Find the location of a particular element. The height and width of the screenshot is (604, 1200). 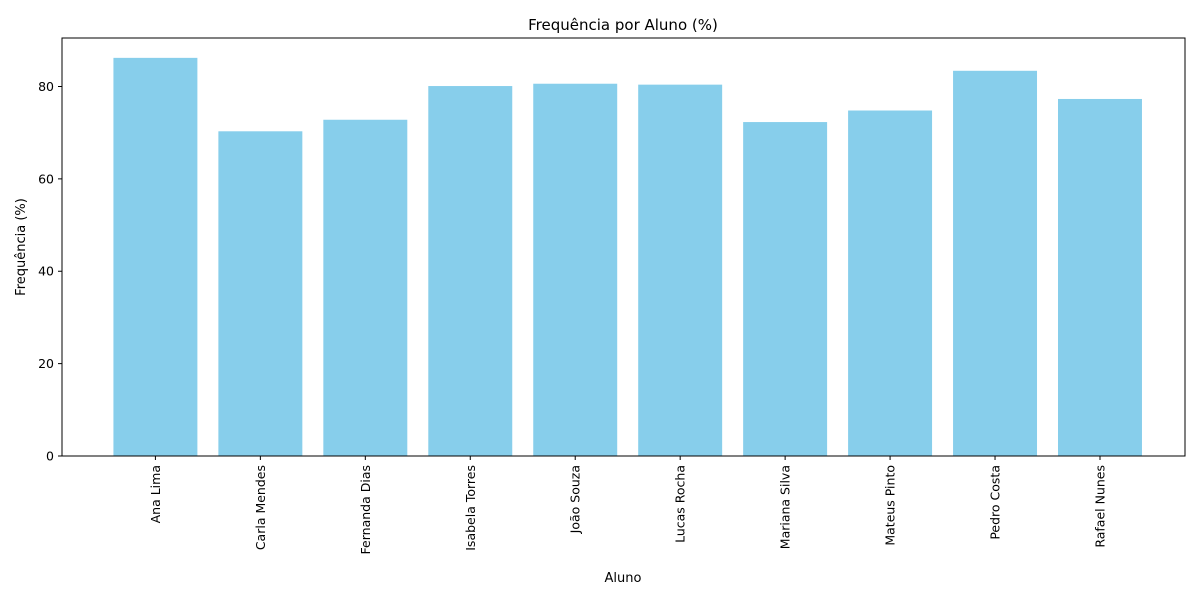

y-axis: 0 20 40 60 80 is located at coordinates (50, 271).